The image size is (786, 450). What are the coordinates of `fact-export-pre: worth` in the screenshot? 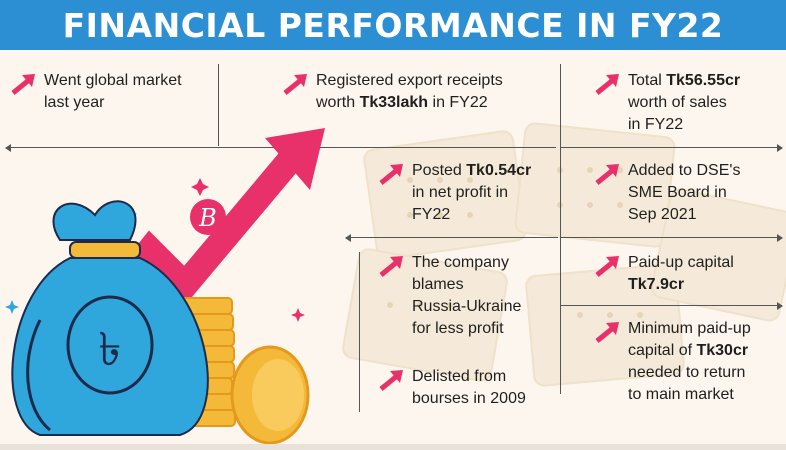 It's located at (338, 102).